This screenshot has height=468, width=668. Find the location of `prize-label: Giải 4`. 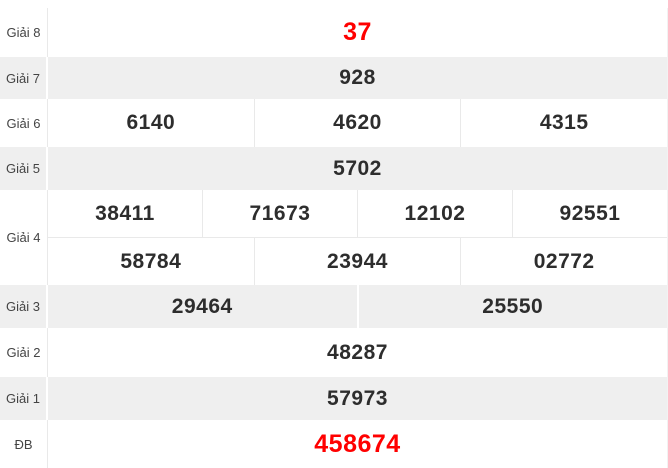

prize-label: Giải 4 is located at coordinates (24, 237).